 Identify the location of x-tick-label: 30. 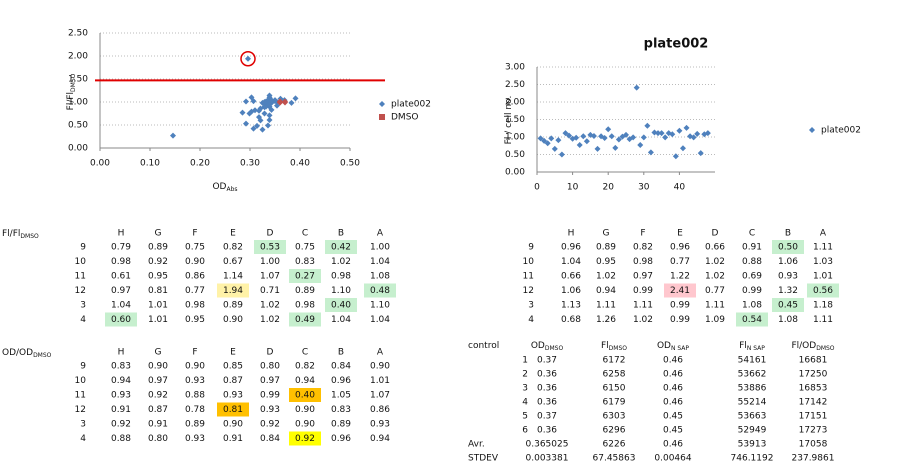
(644, 188).